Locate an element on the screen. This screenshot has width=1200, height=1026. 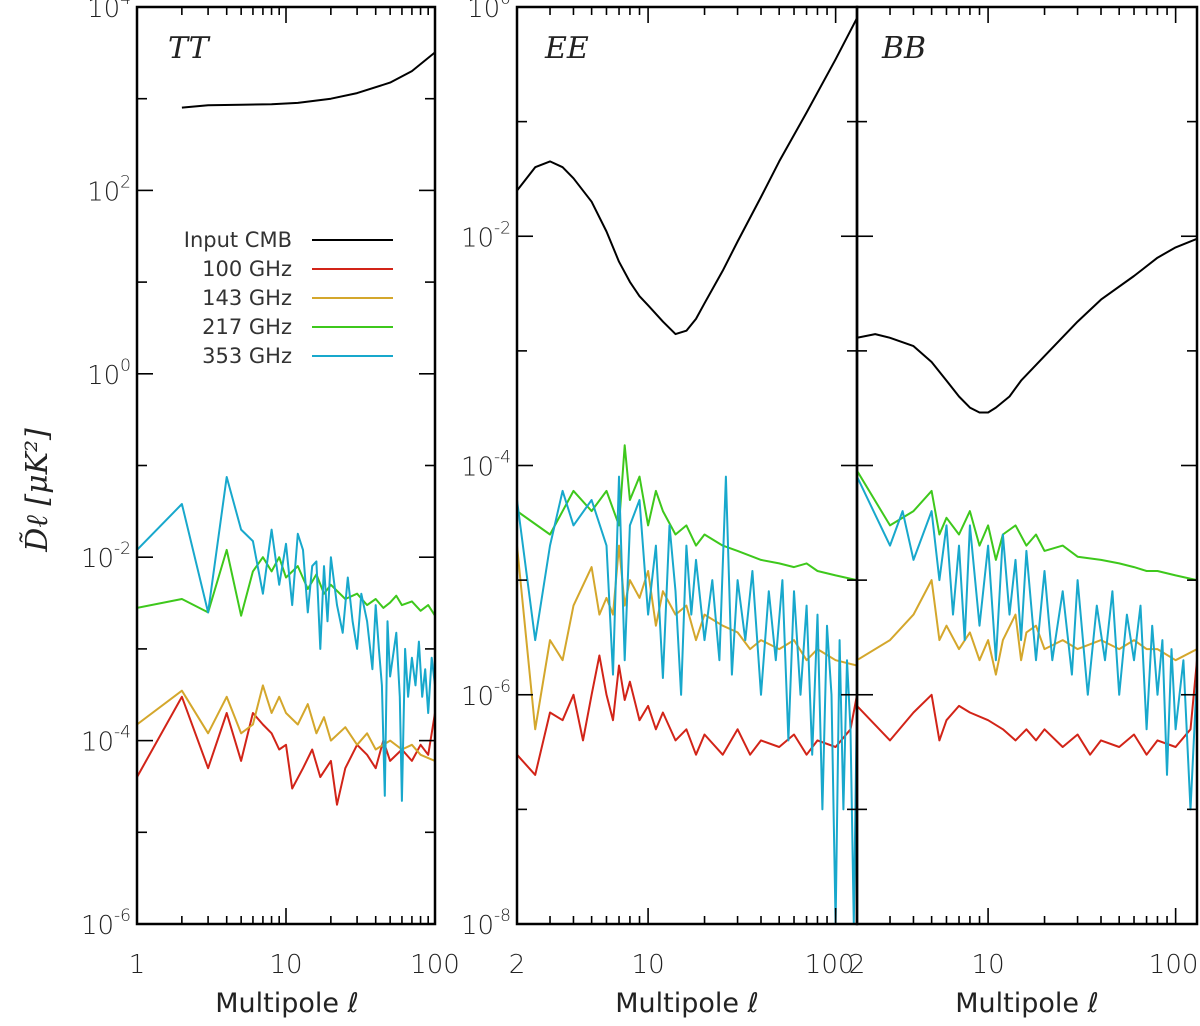
x-axis-label-tt: Multipole ℓ is located at coordinates (287, 1003).